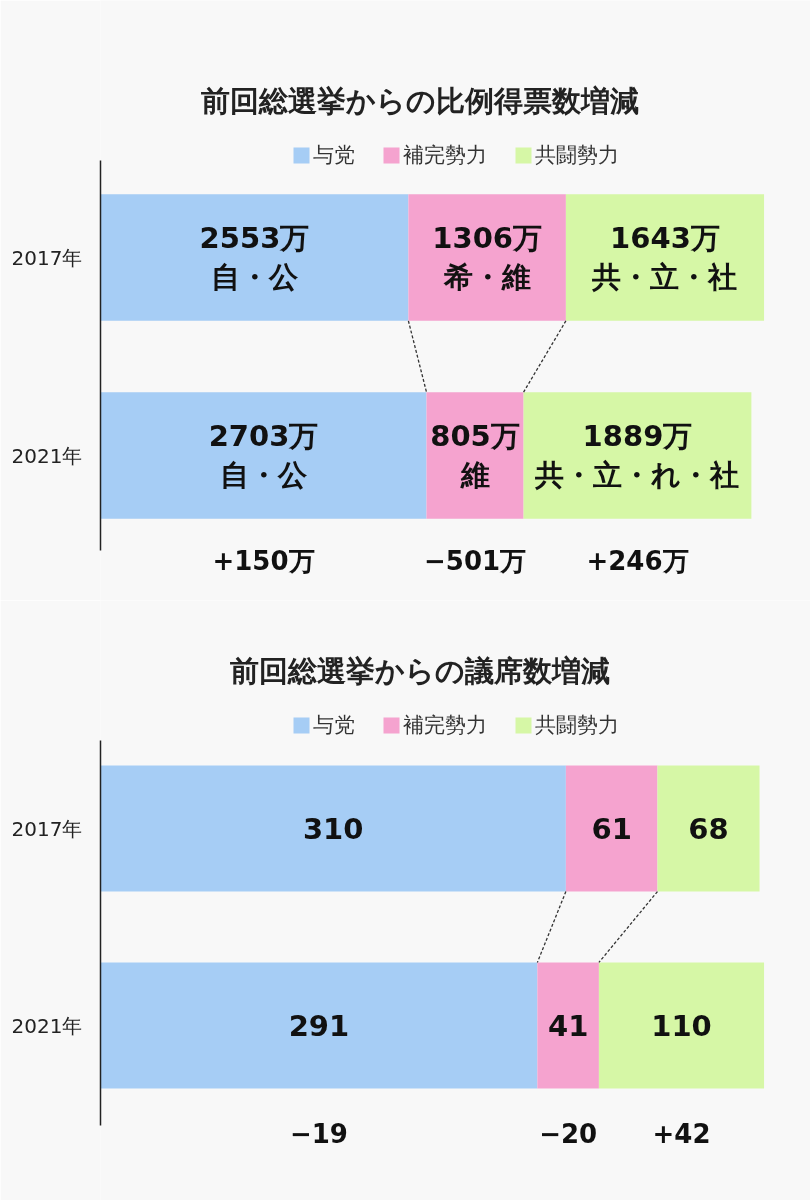 The height and width of the screenshot is (1200, 810). I want to click on data-label: 1643万共・立・社, so click(664, 257).